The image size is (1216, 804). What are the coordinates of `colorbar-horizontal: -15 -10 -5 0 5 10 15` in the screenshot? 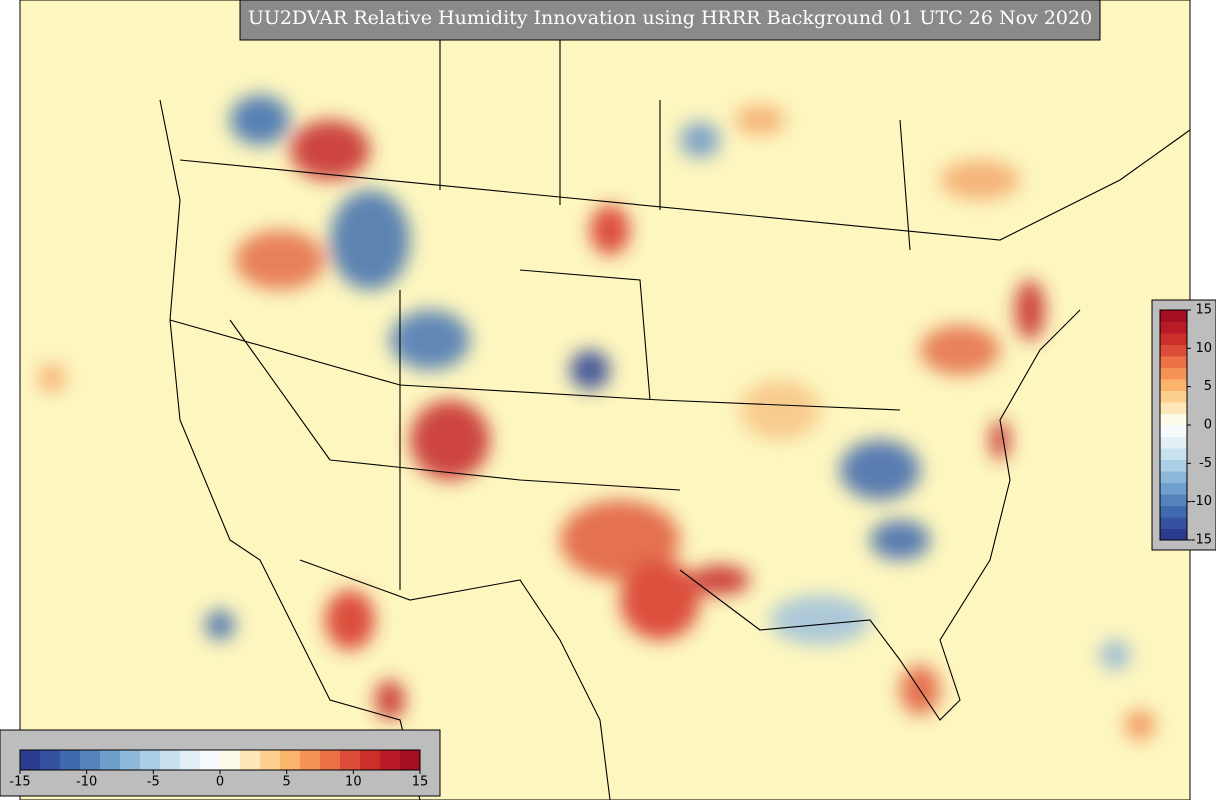 It's located at (219, 769).